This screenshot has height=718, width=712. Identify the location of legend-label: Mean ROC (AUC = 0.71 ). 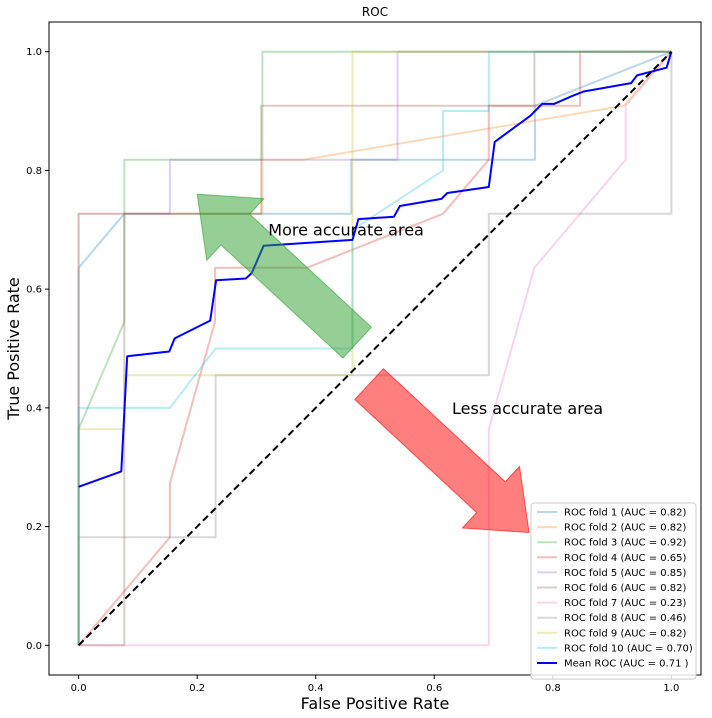
(626, 664).